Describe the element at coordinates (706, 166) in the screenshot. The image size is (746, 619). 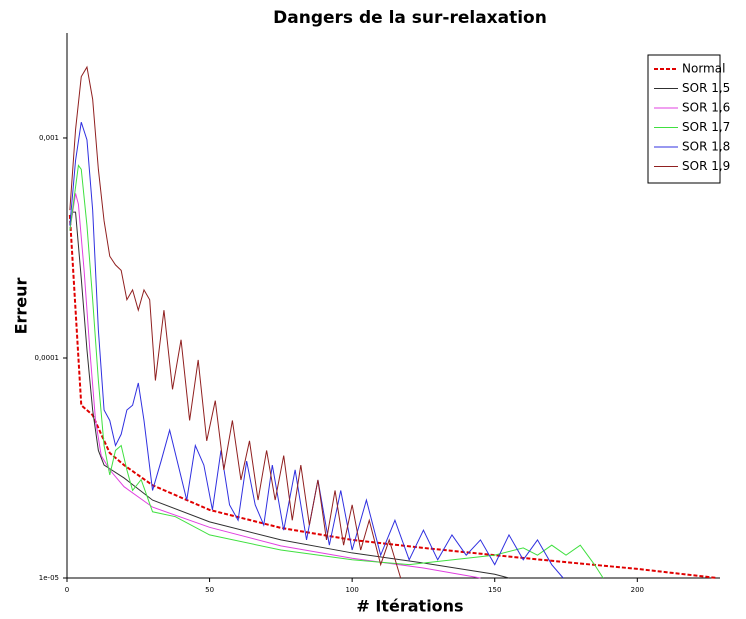
I see `legend-label: SOR 1,9` at that location.